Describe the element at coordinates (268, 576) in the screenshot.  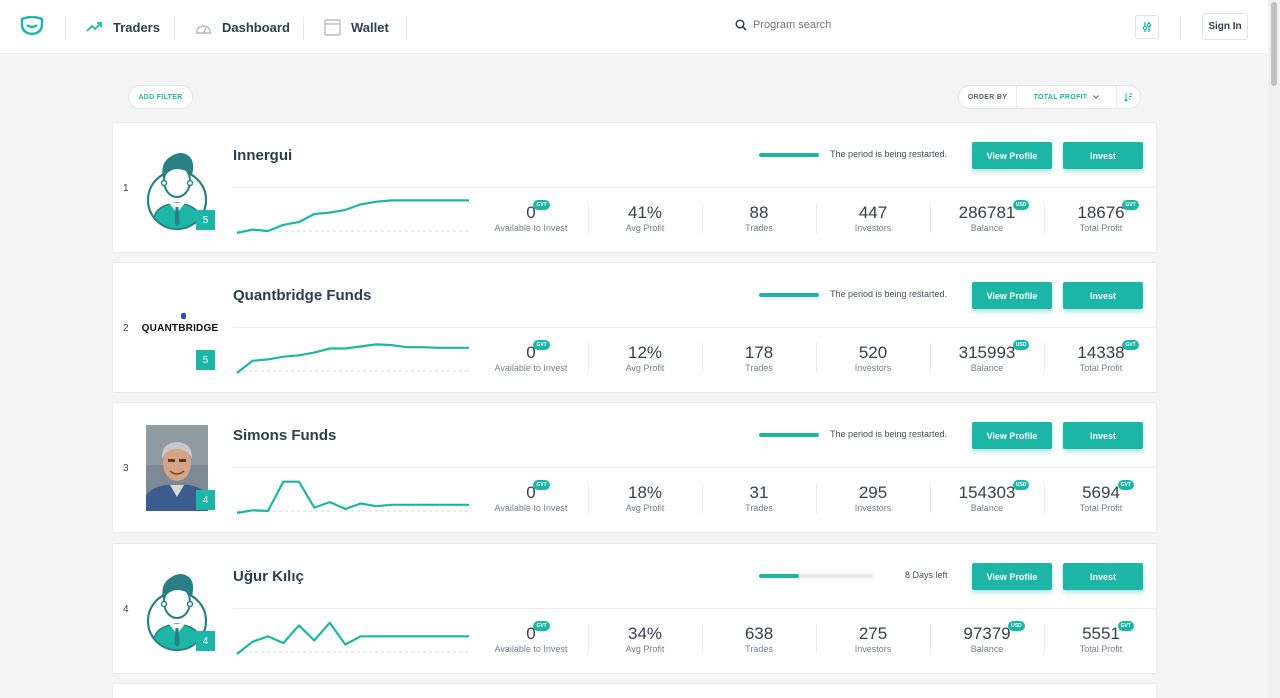
I see `trader-name: Uğur Kılıç` at that location.